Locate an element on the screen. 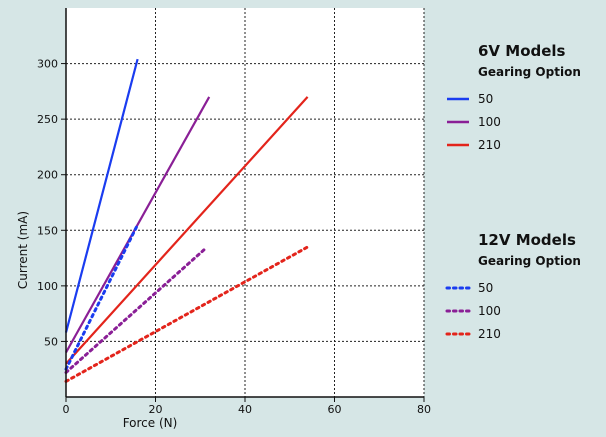 The image size is (606, 437). legend-label-0-2: 210 is located at coordinates (489, 145).